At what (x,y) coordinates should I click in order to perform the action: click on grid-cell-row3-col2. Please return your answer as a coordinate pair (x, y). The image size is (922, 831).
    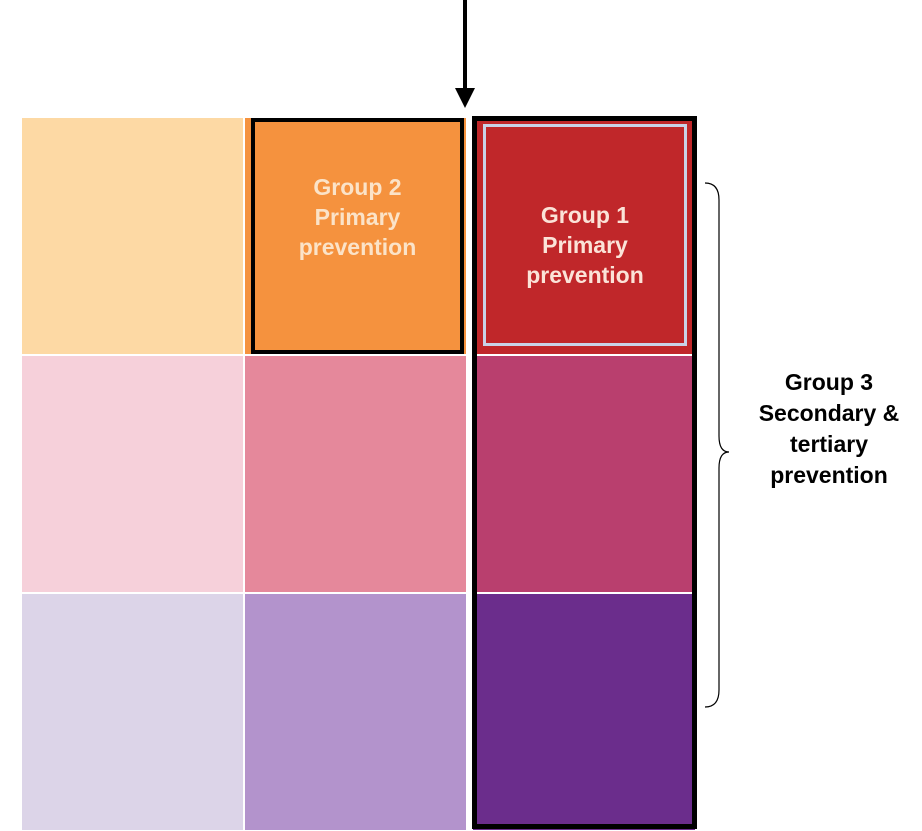
    Looking at the image, I should click on (355, 712).